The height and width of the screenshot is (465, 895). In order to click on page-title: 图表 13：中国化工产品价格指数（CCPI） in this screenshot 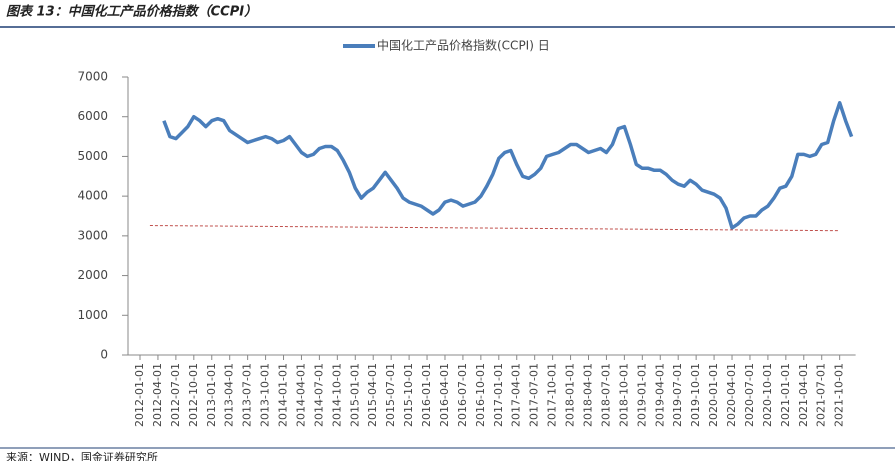, I will do `click(131, 12)`.